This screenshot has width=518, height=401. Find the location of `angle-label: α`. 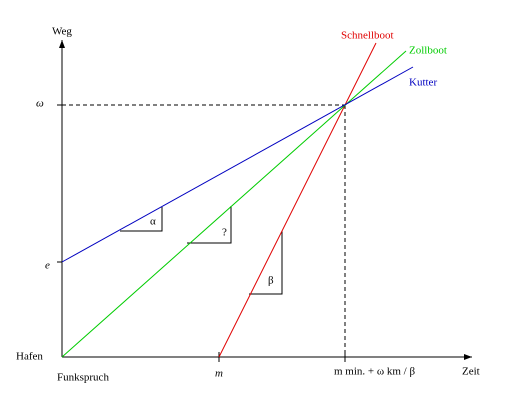

angle-label: α is located at coordinates (153, 222).